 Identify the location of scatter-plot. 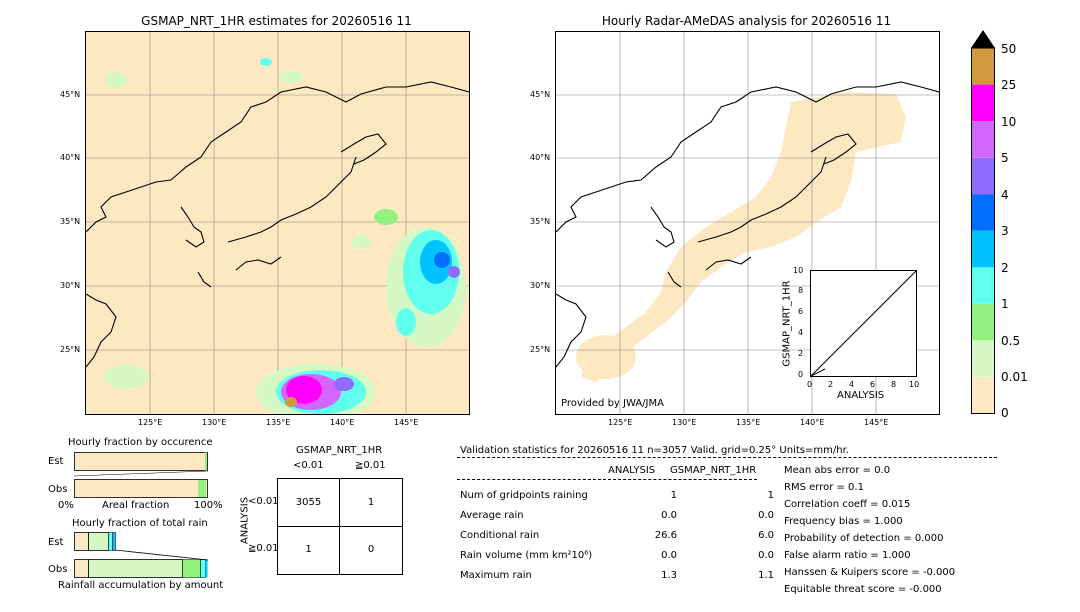
(863, 323).